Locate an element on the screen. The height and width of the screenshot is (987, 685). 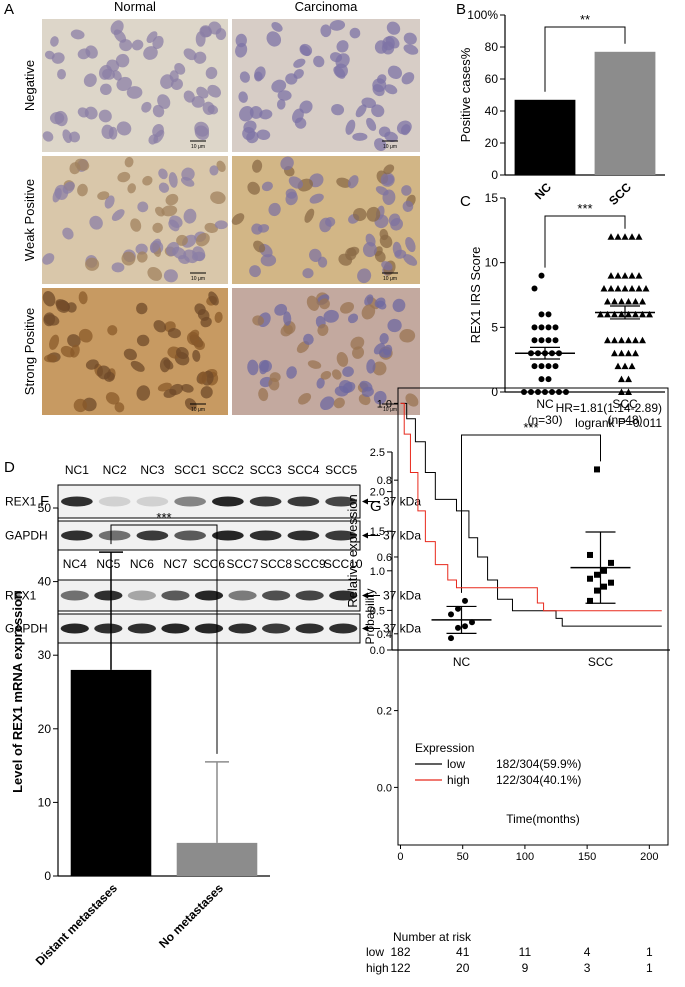
error-bar is located at coordinates (600, 567).